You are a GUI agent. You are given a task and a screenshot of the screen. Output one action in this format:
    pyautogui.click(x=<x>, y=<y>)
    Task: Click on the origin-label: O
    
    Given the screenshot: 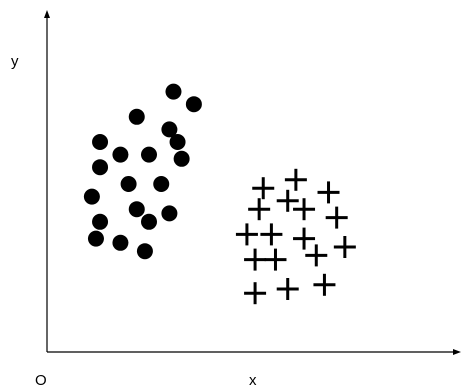 What is the action you would take?
    pyautogui.click(x=41, y=379)
    